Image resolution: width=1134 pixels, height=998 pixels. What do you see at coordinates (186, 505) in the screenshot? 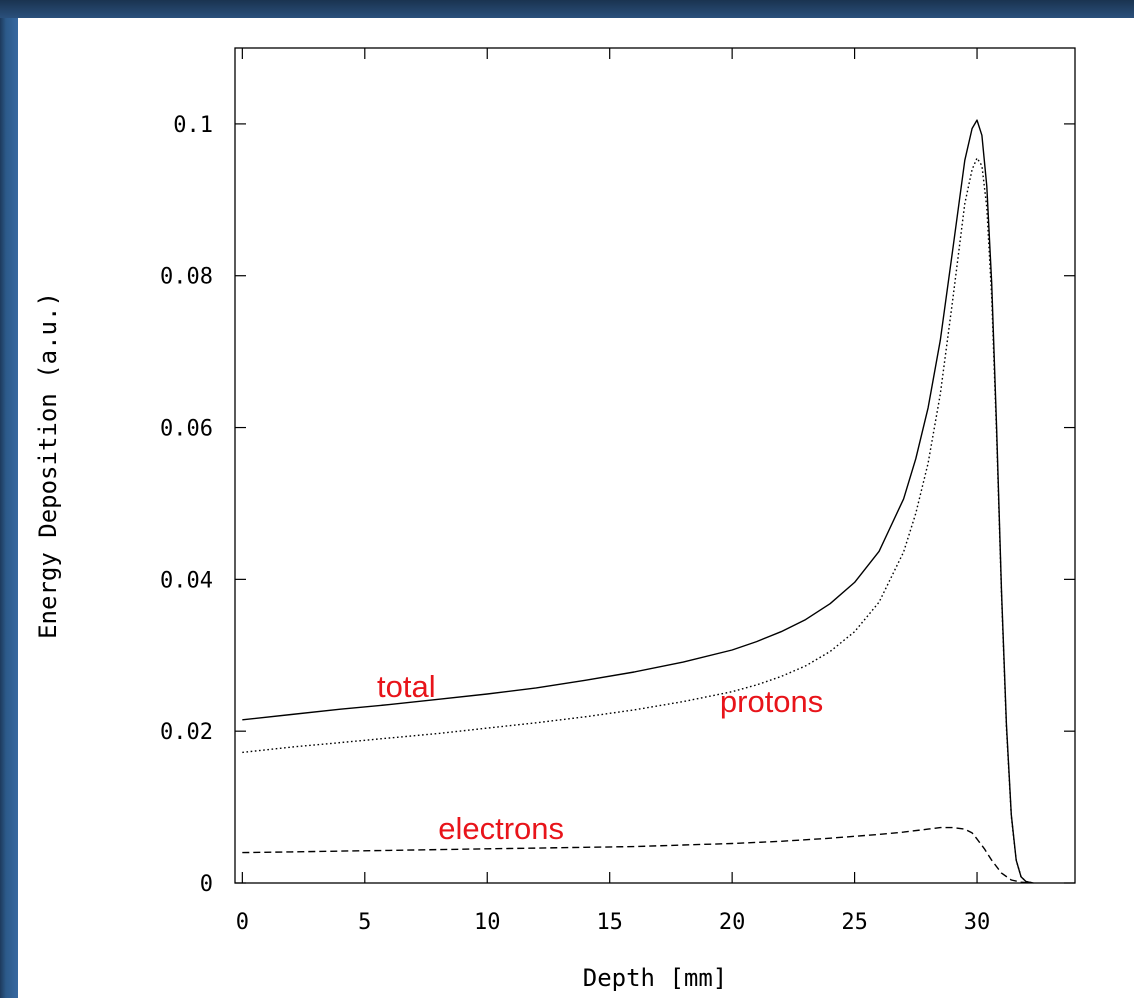
I see `y-tick-labels: 0 0.02 0.04 0.06 0.08 0.1` at bounding box center [186, 505].